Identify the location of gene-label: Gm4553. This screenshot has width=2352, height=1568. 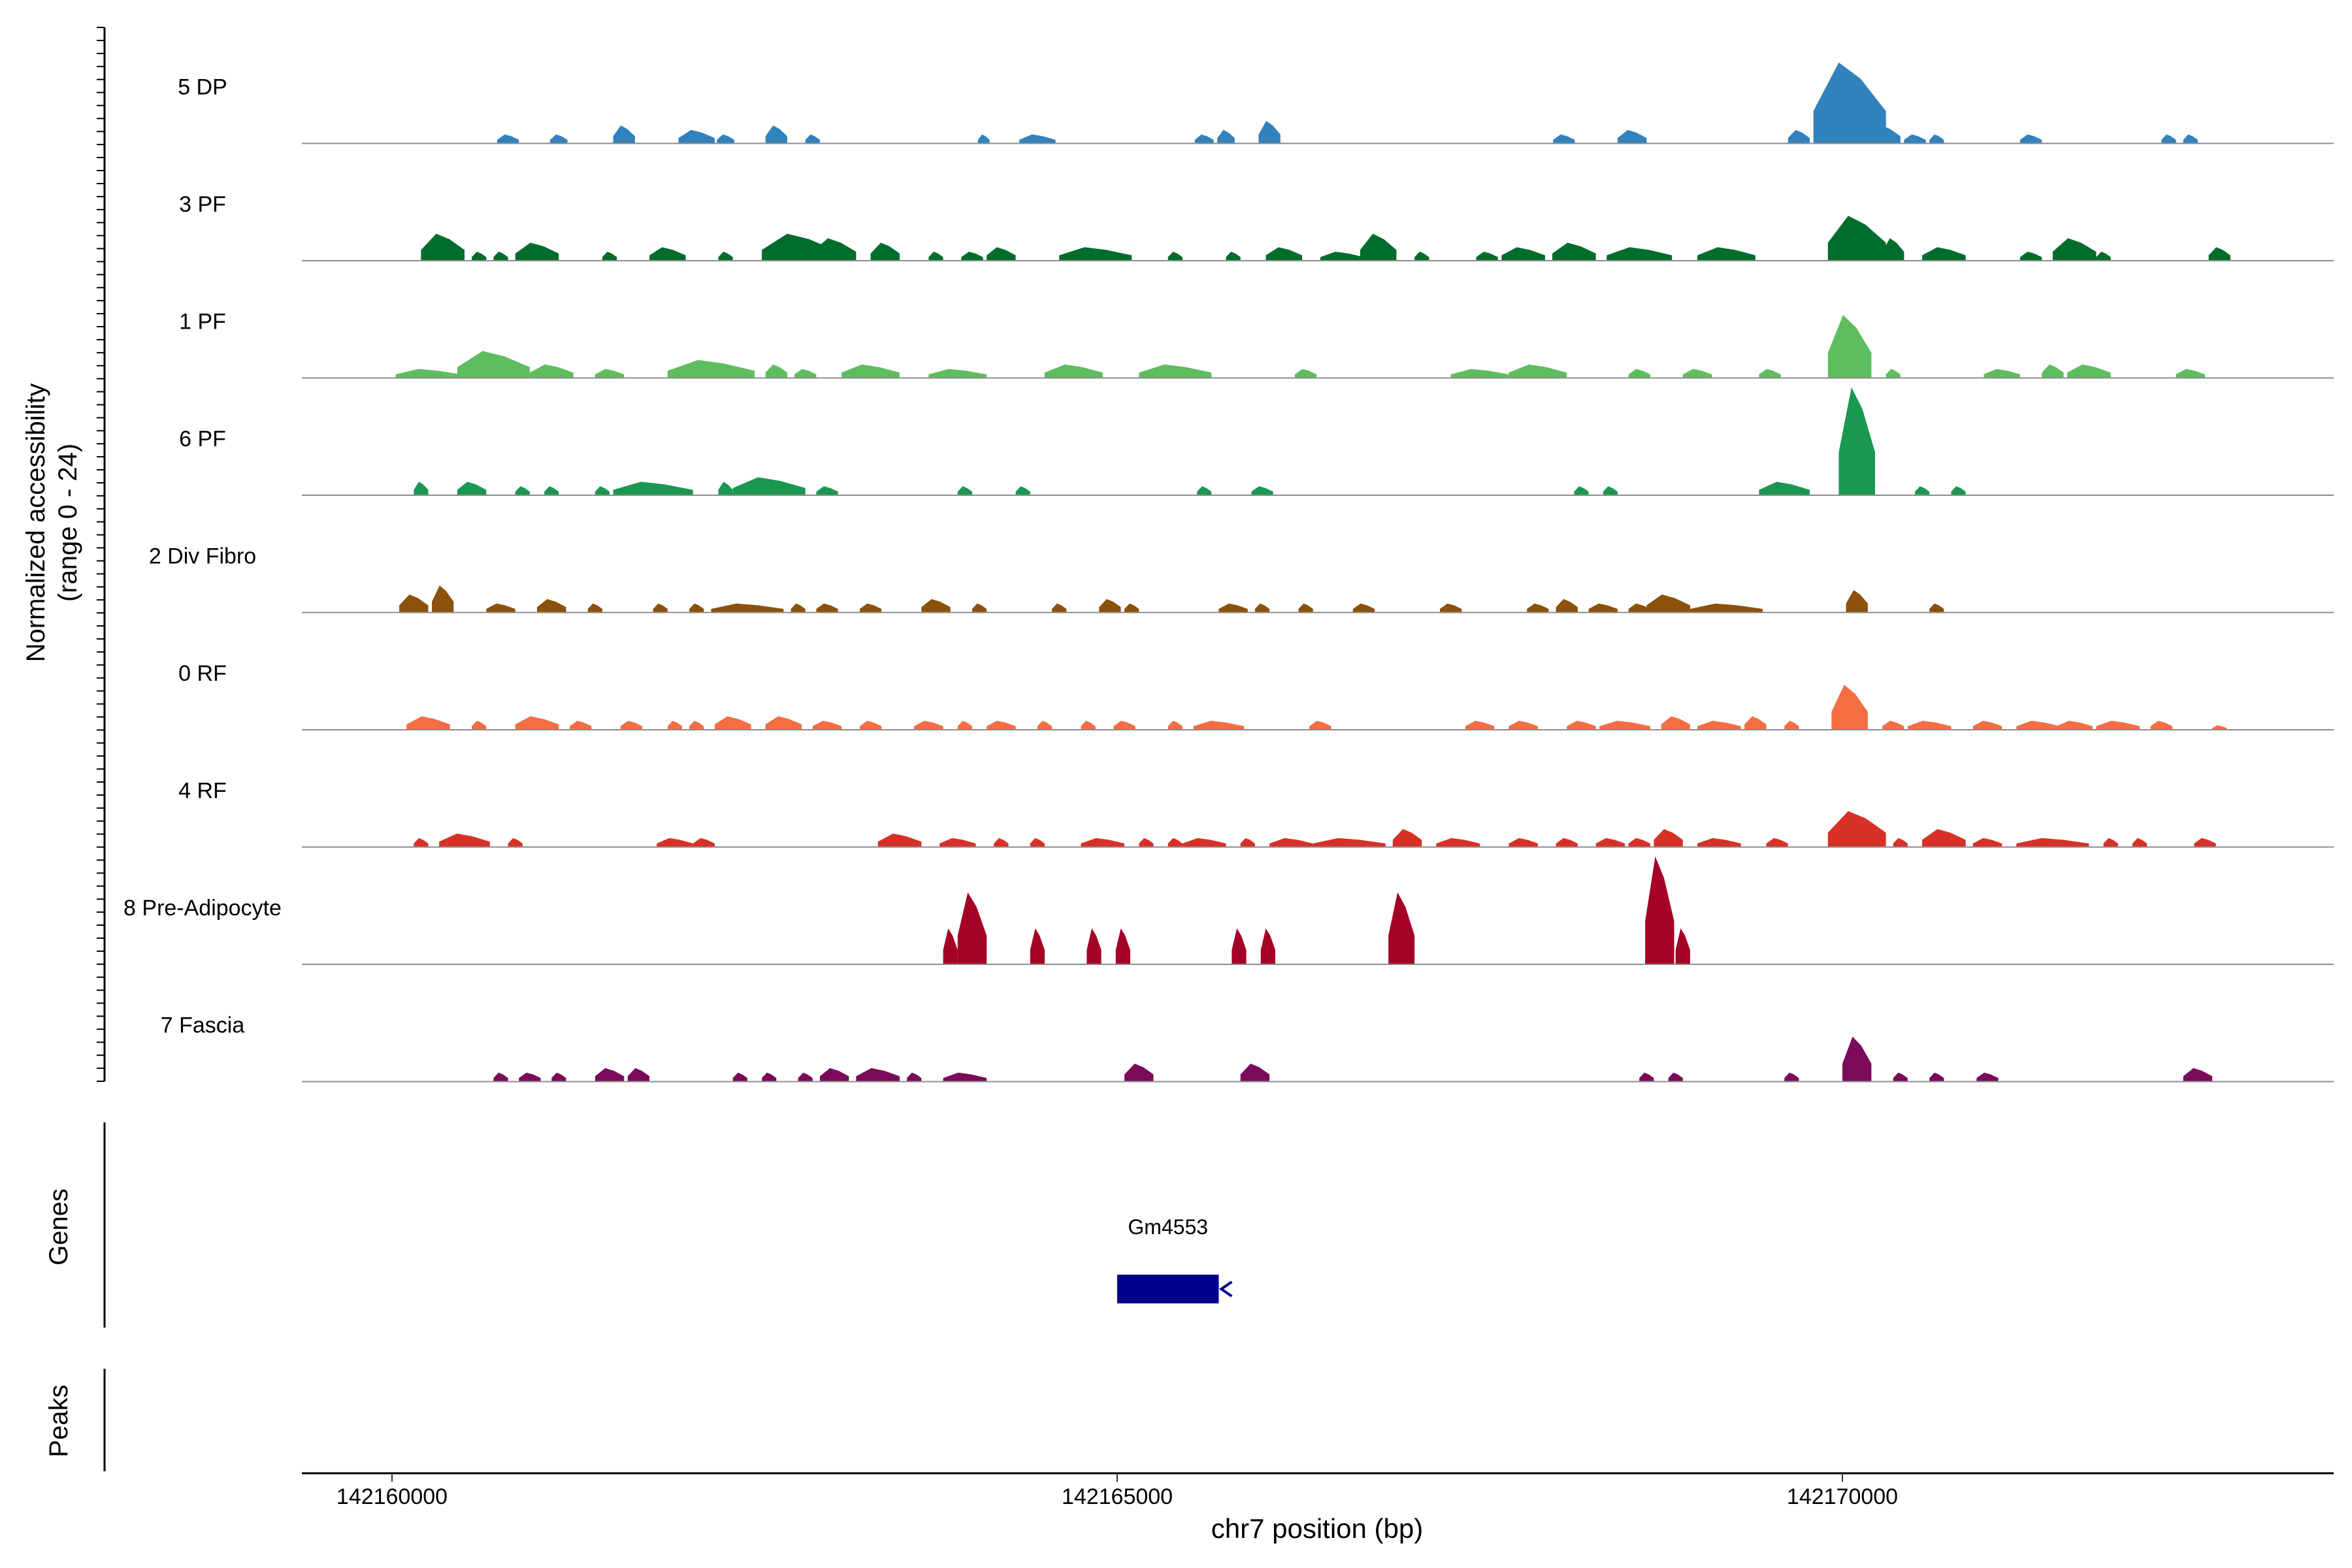
(1168, 1227).